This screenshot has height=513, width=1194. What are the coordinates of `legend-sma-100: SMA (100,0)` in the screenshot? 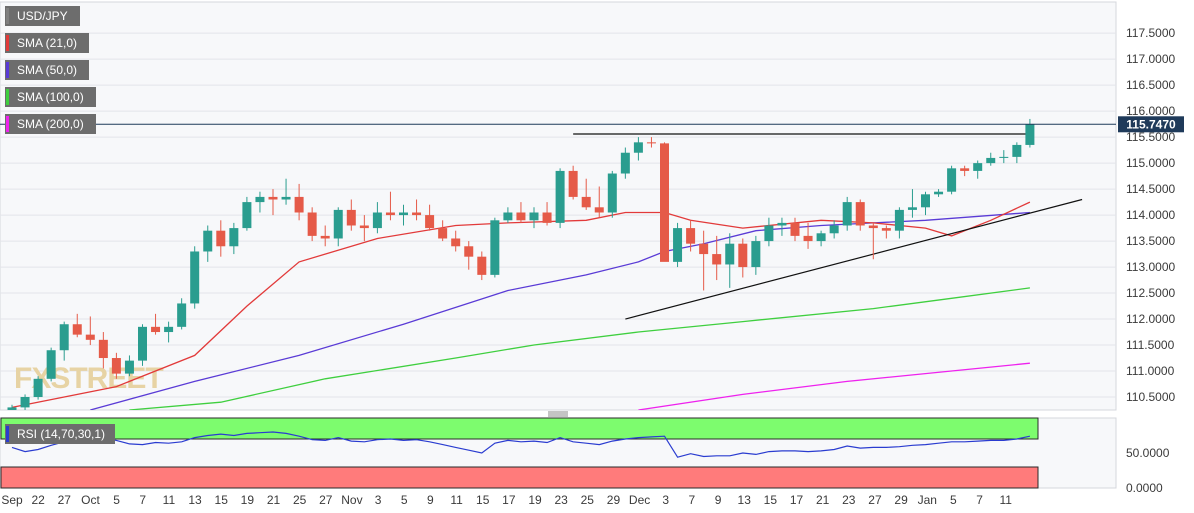 It's located at (50, 97).